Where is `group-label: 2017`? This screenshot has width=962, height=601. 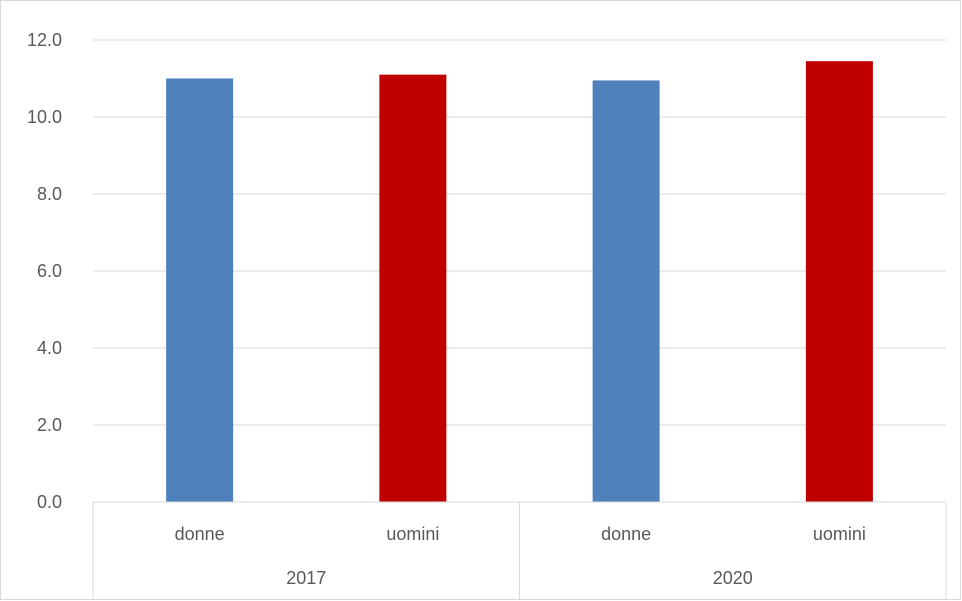 group-label: 2017 is located at coordinates (306, 578).